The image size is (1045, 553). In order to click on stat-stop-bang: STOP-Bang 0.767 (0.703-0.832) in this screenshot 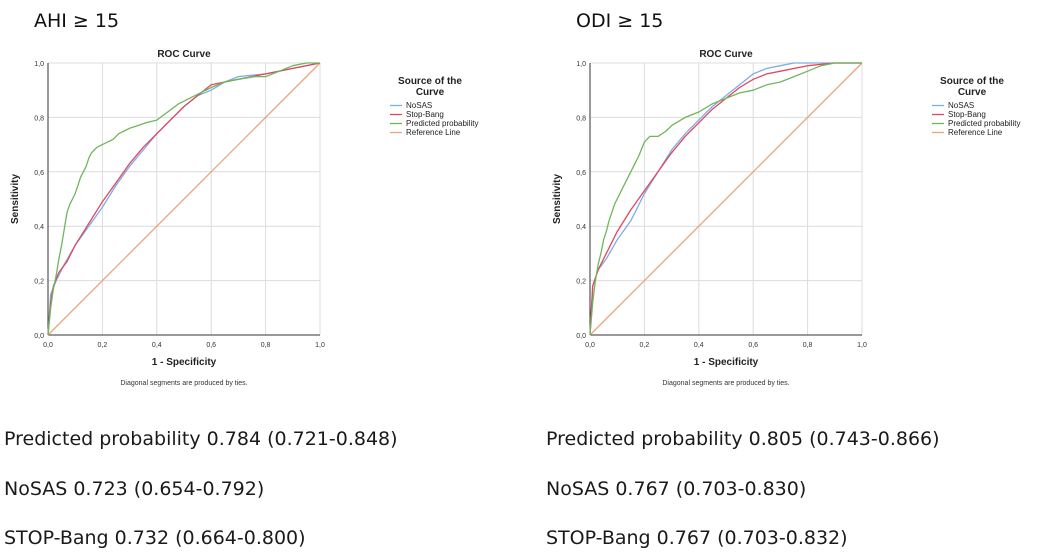, I will do `click(697, 538)`.